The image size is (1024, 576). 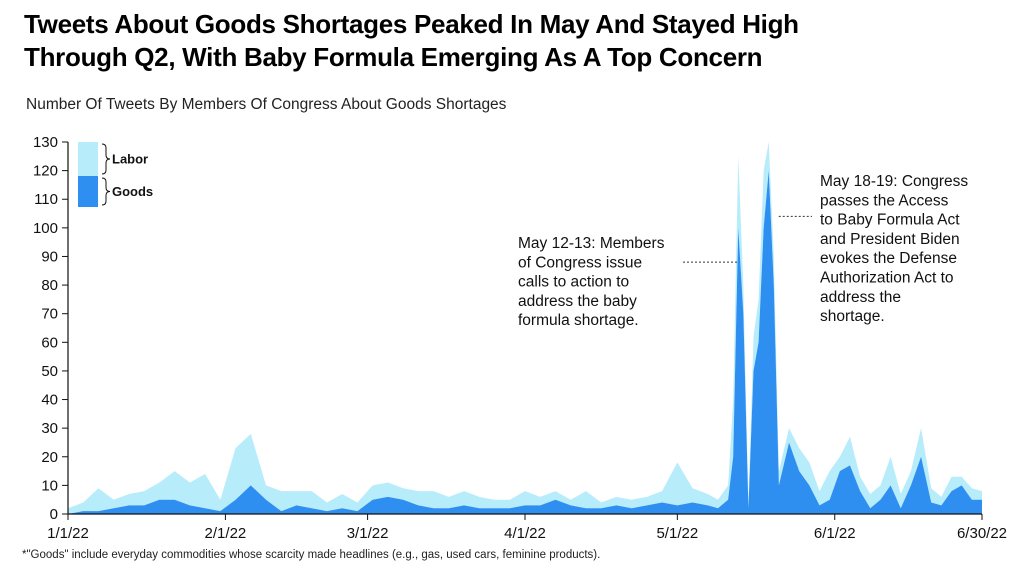 What do you see at coordinates (132, 191) in the screenshot?
I see `legend-label-goods: Goods` at bounding box center [132, 191].